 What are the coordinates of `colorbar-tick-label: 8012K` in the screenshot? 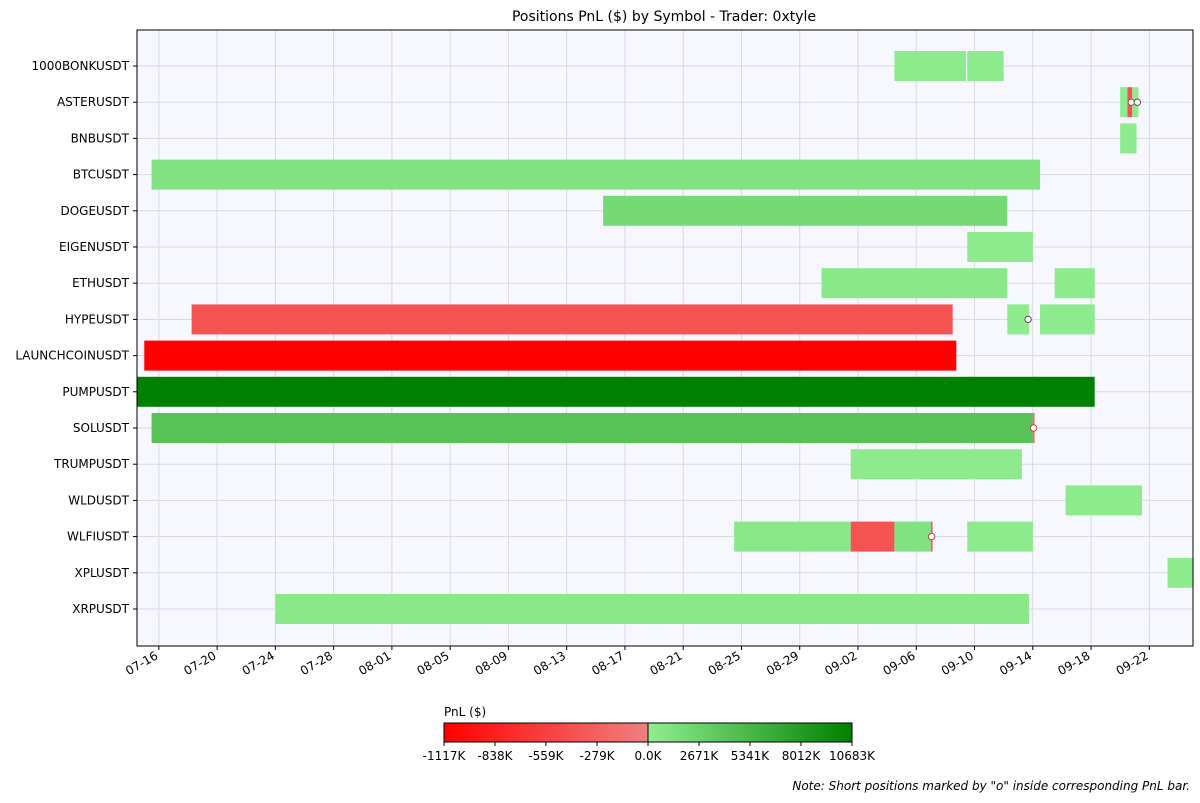 It's located at (802, 756).